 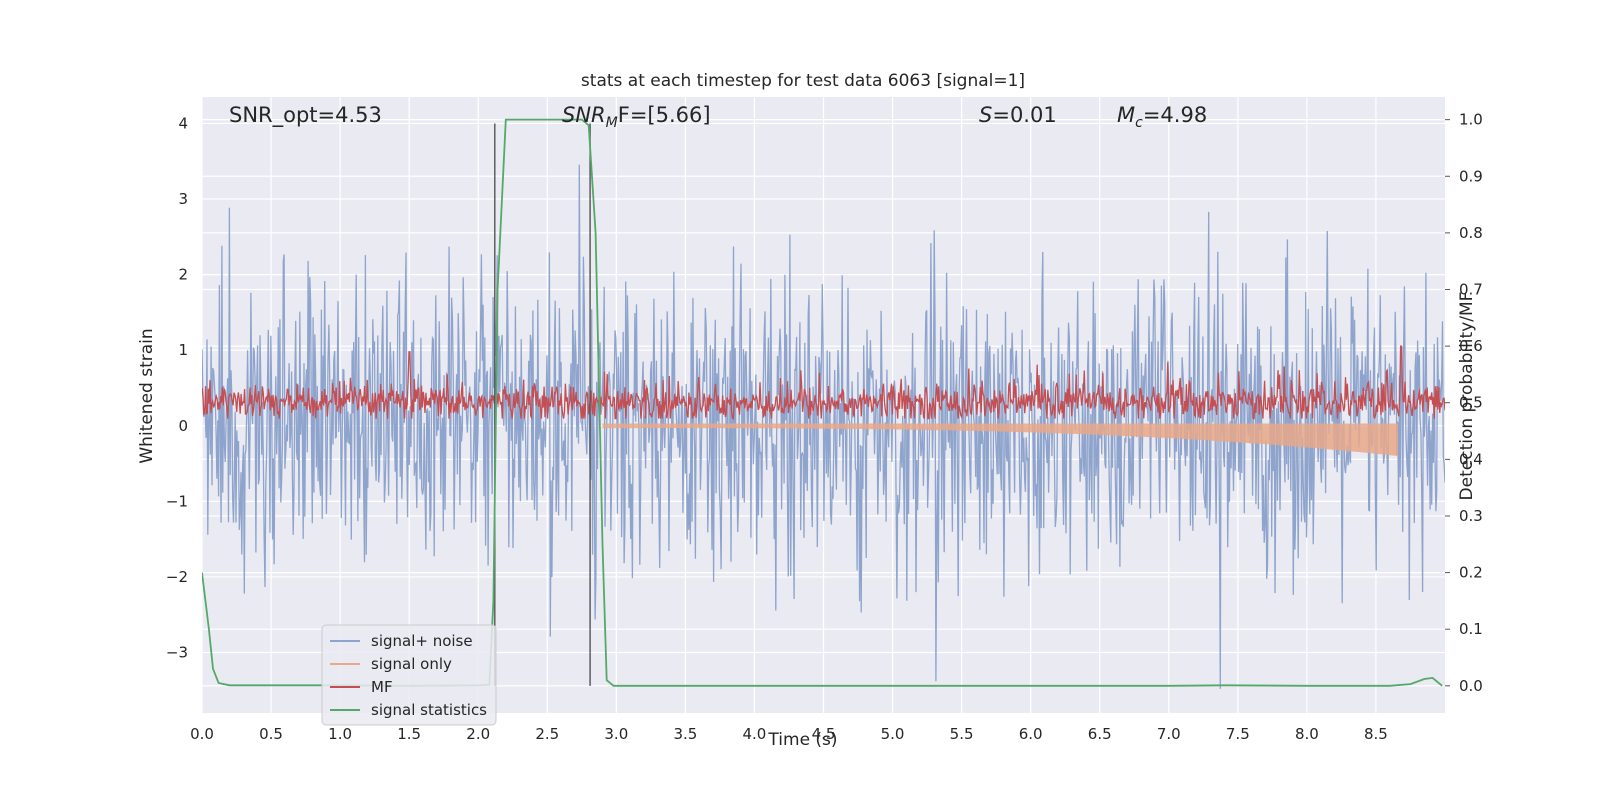 I want to click on y-right-tick-label: 0.3, so click(x=1471, y=516).